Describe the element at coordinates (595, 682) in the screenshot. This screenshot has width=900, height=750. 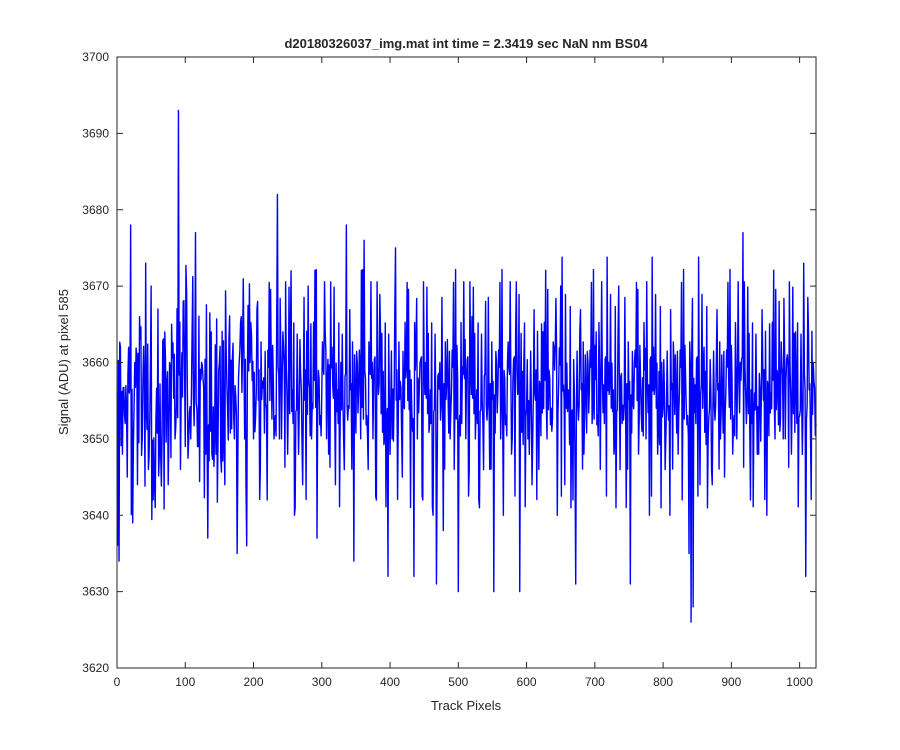
I see `x-tick-label: 700` at that location.